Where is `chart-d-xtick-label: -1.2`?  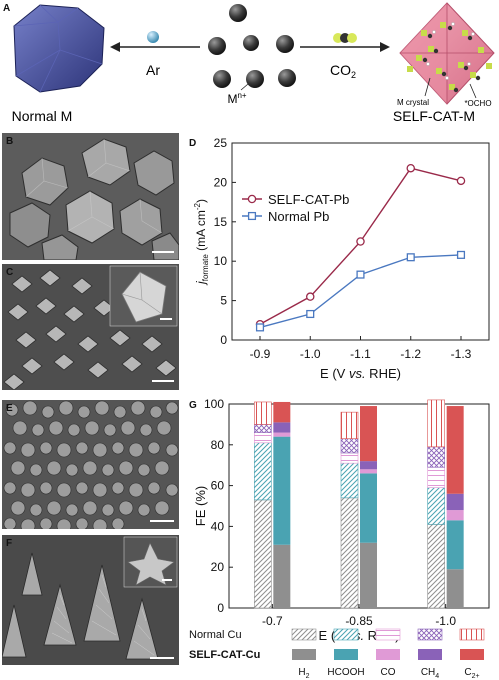
chart-d-xtick-label: -1.2 is located at coordinates (410, 354).